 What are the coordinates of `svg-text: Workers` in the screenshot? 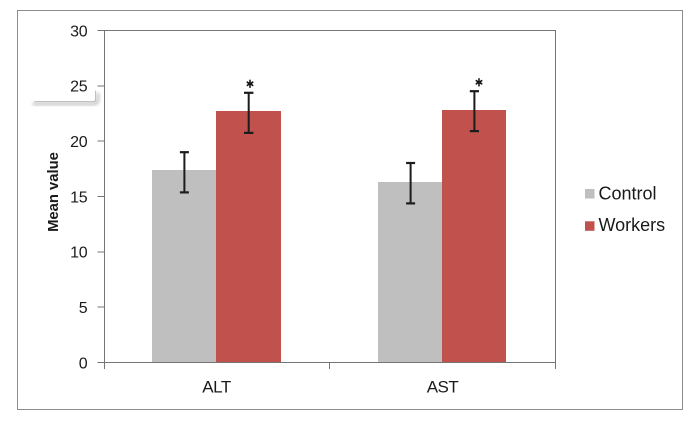 It's located at (632, 225).